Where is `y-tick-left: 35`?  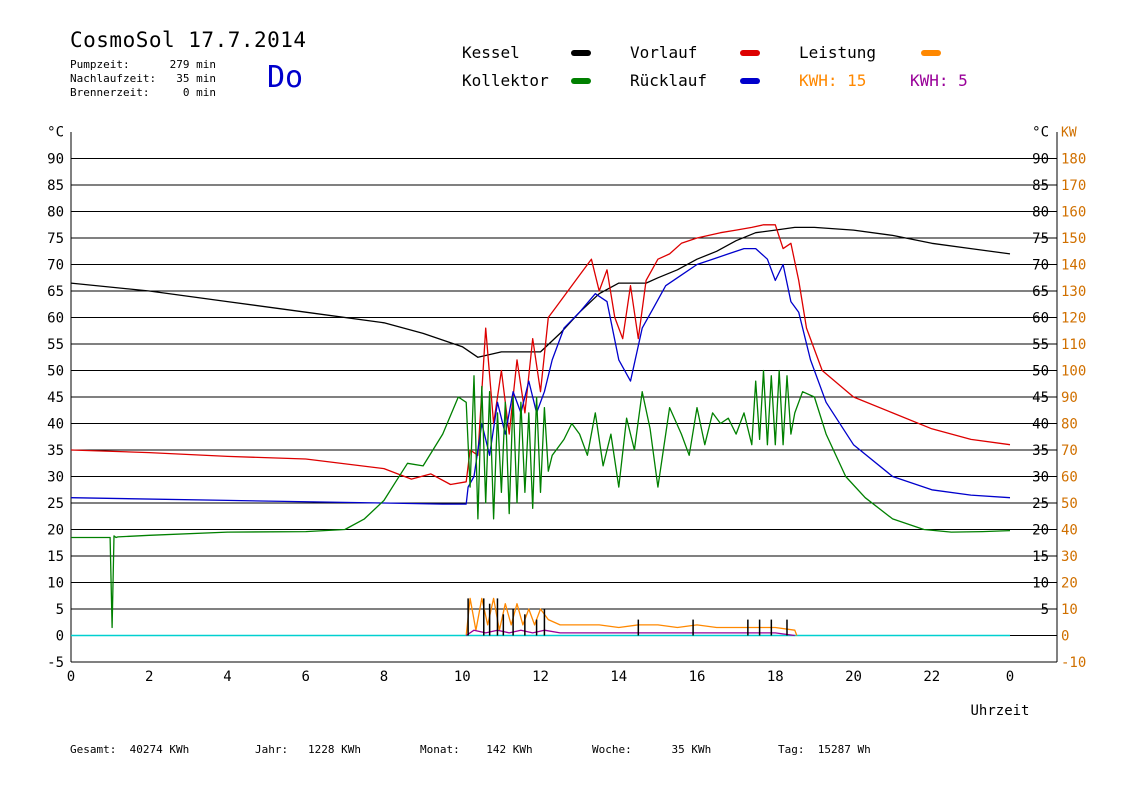 y-tick-left: 35 is located at coordinates (55, 451).